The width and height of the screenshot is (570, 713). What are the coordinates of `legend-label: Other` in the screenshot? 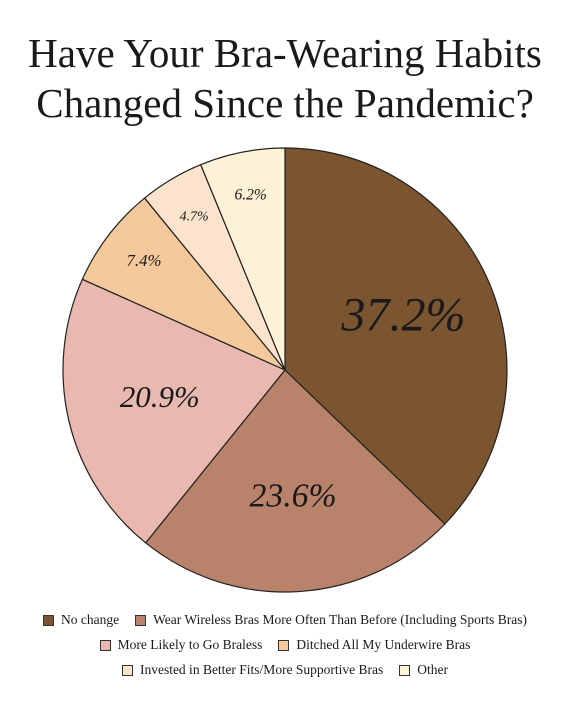 It's located at (433, 669).